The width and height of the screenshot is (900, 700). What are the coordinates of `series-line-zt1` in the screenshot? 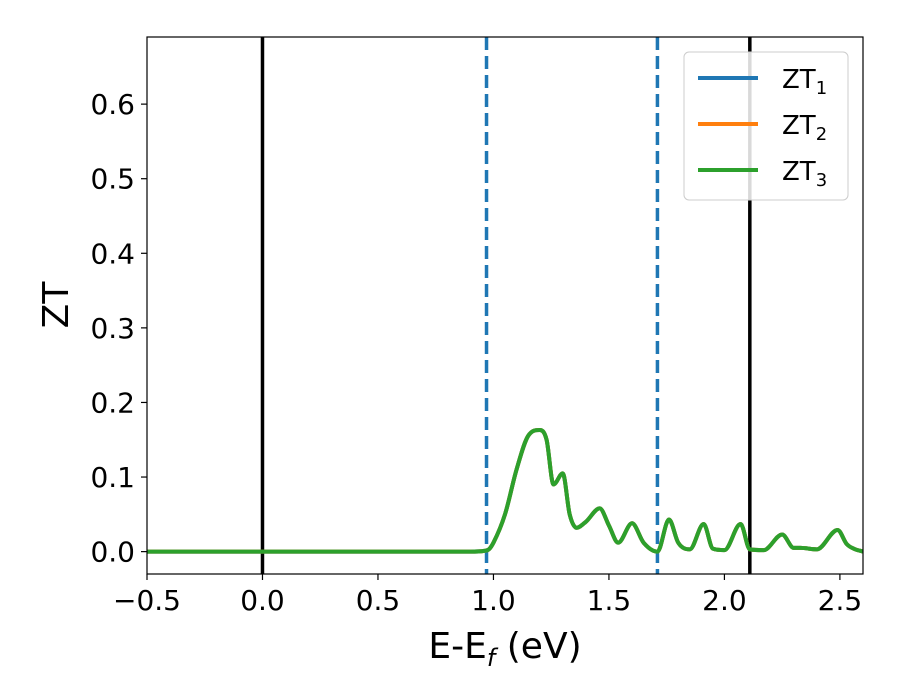 It's located at (505, 491).